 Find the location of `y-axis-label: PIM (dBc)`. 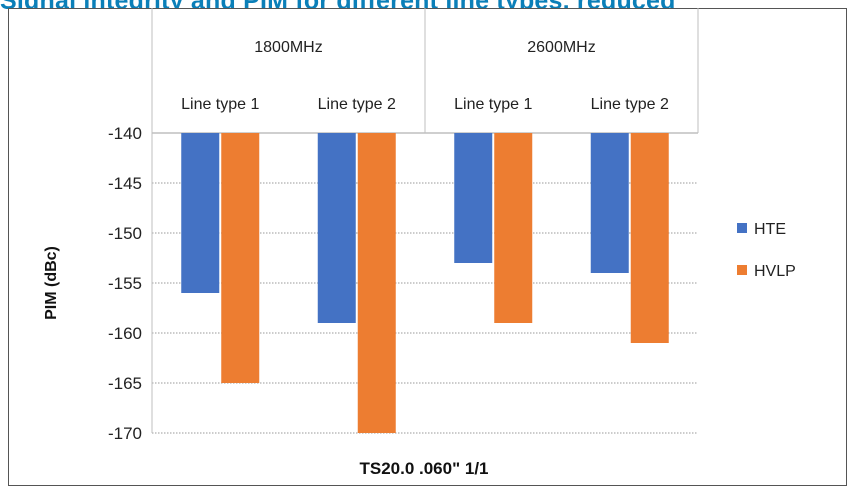

y-axis-label: PIM (dBc) is located at coordinates (51, 283).